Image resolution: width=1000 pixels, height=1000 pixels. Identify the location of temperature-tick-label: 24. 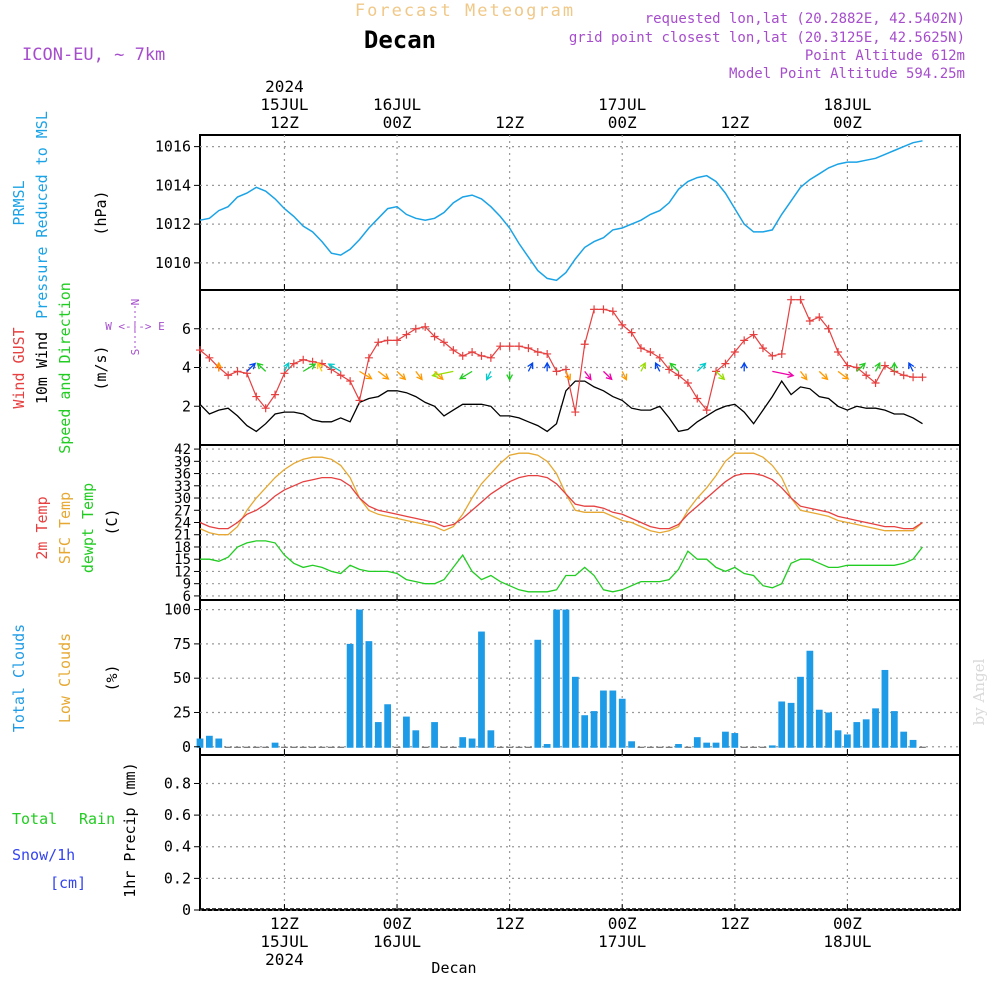
(182, 524).